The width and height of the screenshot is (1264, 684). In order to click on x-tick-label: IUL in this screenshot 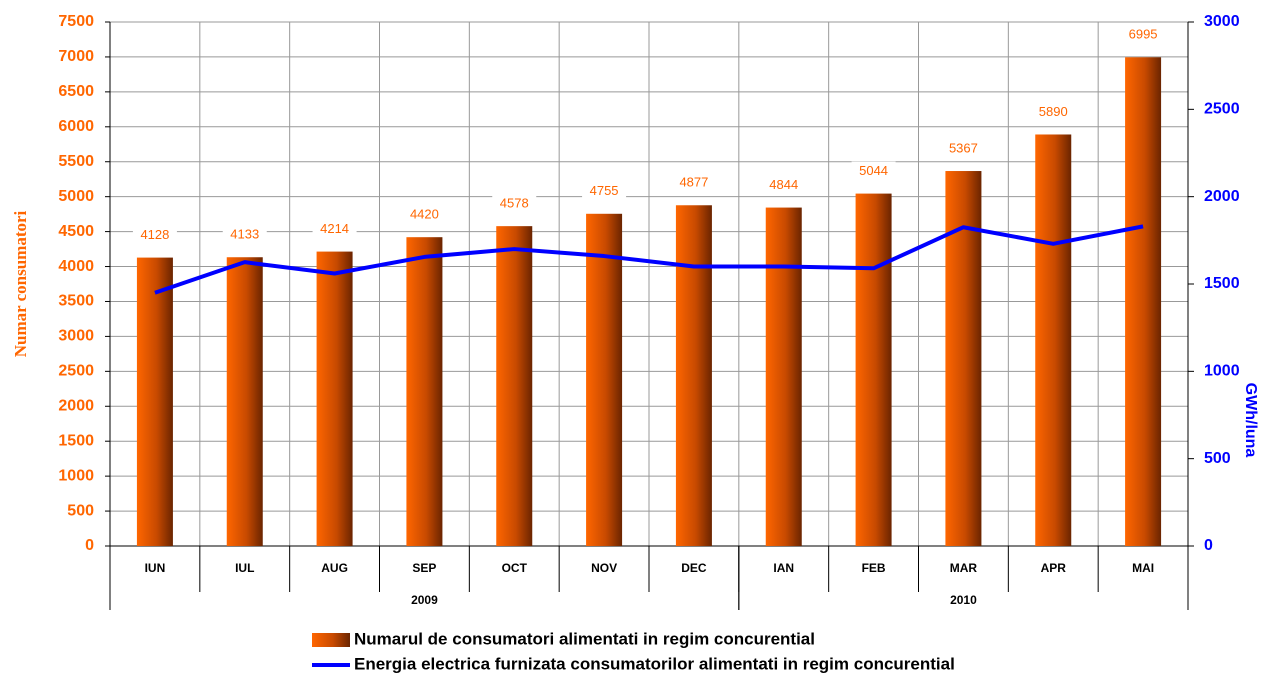, I will do `click(244, 568)`.